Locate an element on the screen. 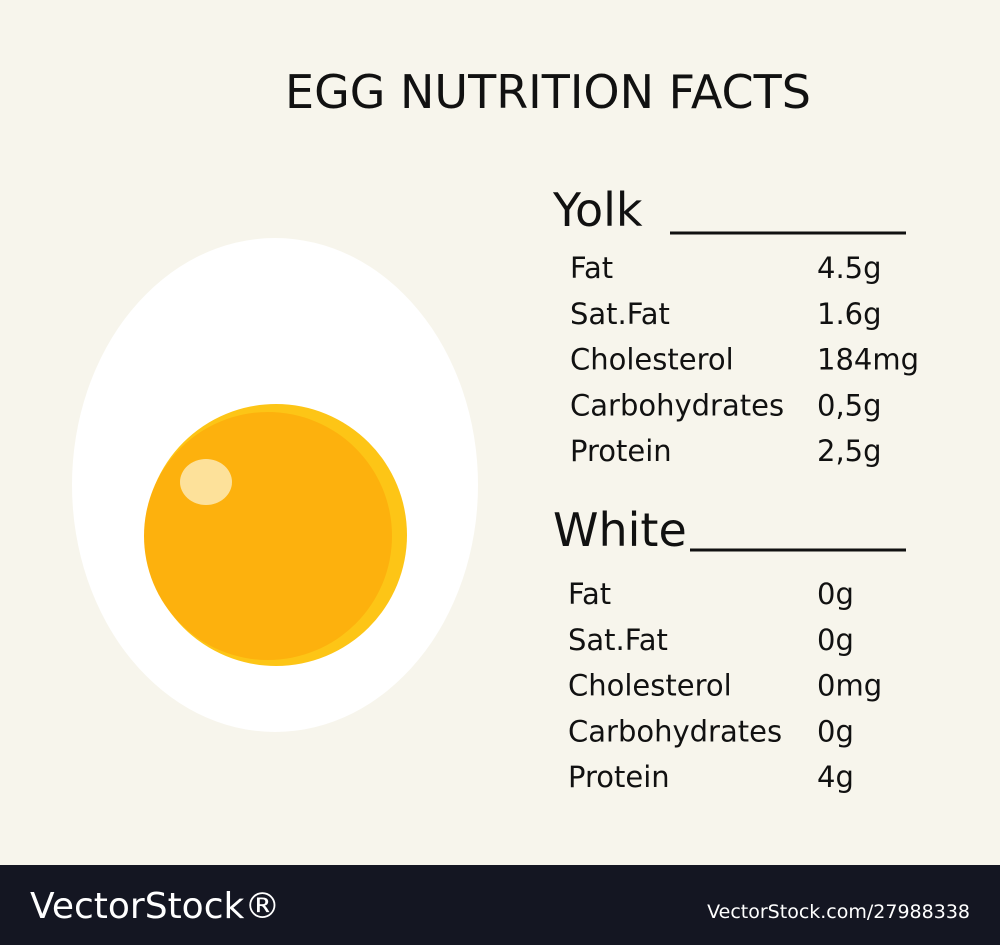  footer-bar is located at coordinates (500, 905).